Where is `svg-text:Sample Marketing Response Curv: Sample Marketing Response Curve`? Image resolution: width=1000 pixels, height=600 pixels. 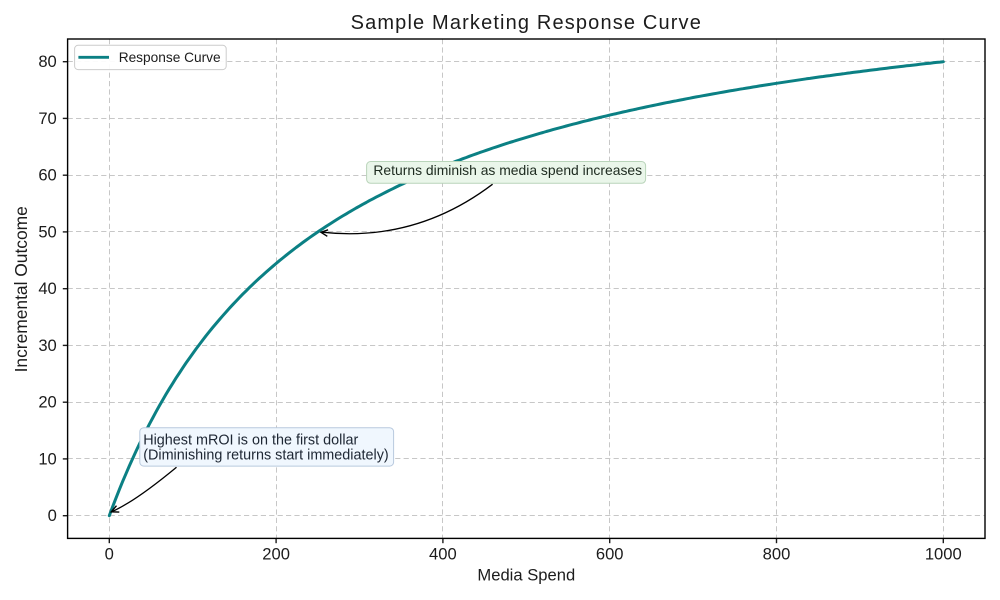 svg-text:Sample Marketing Response Curv: Sample Marketing Response Curve is located at coordinates (526, 23).